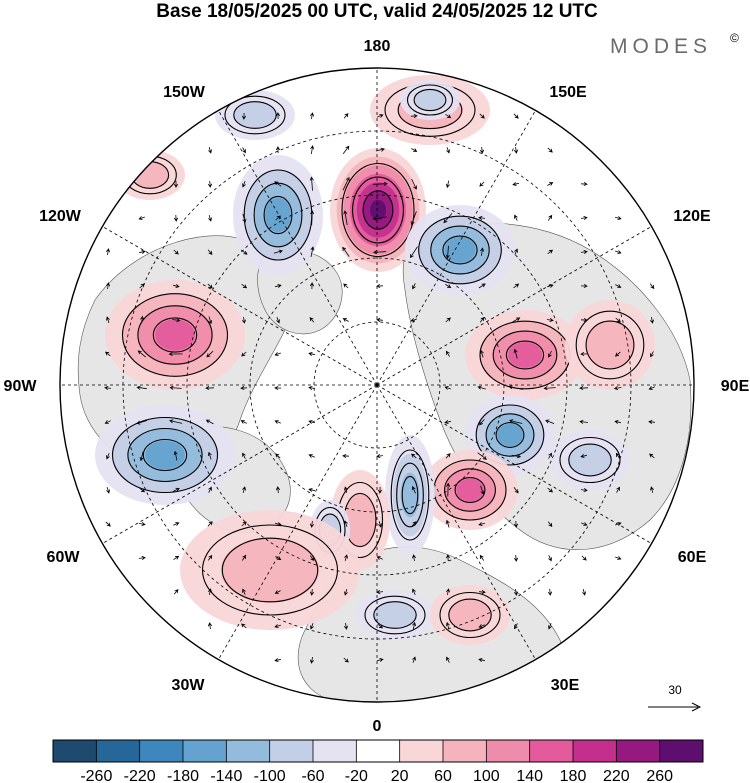 This screenshot has height=783, width=750. I want to click on colorbar-tick-label: 20, so click(400, 775).